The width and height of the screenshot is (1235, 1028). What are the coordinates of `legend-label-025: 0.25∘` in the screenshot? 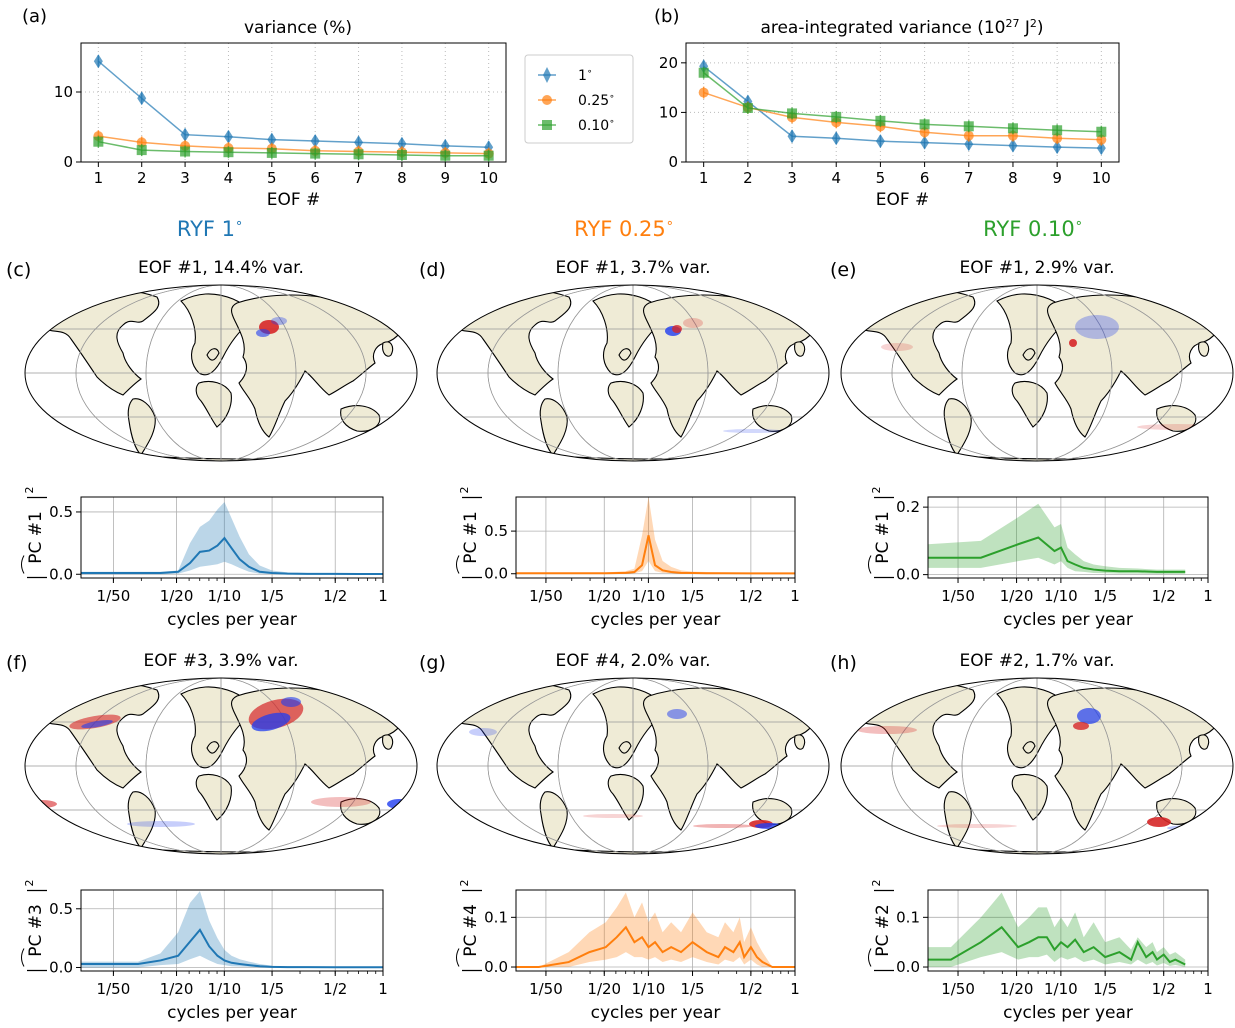 It's located at (596, 100).